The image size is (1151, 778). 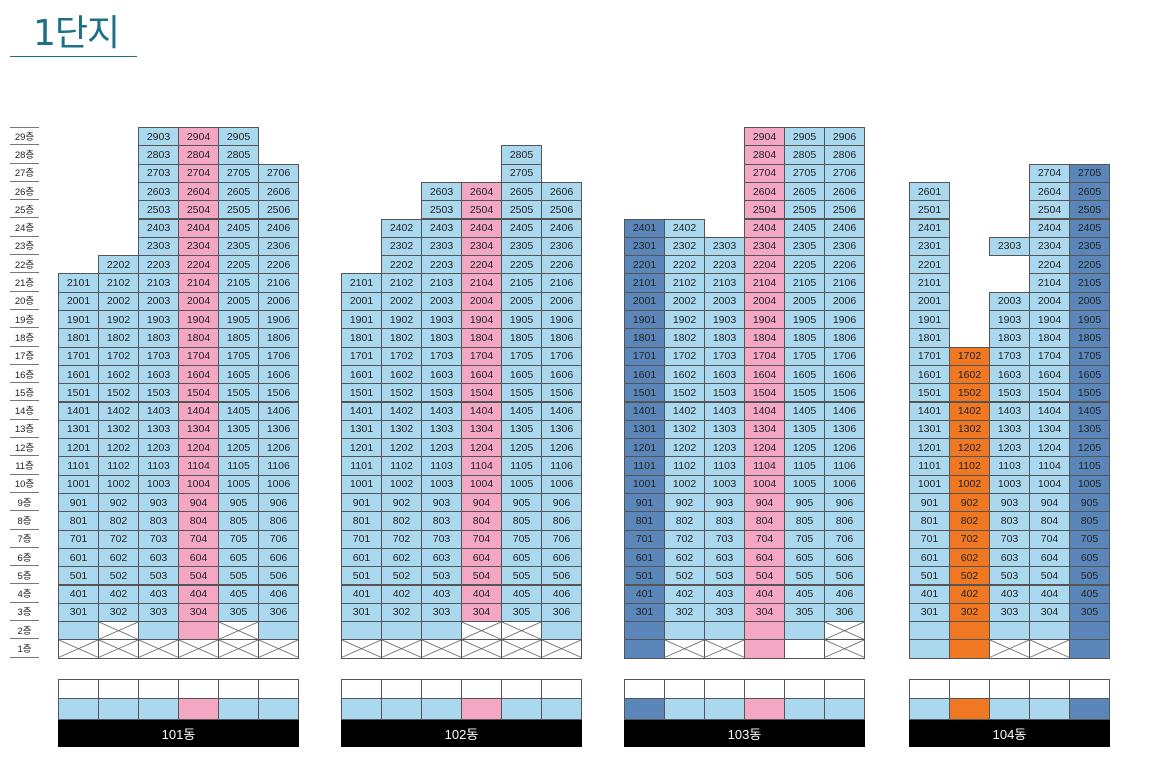 I want to click on unit-cell: 304, so click(x=198, y=612).